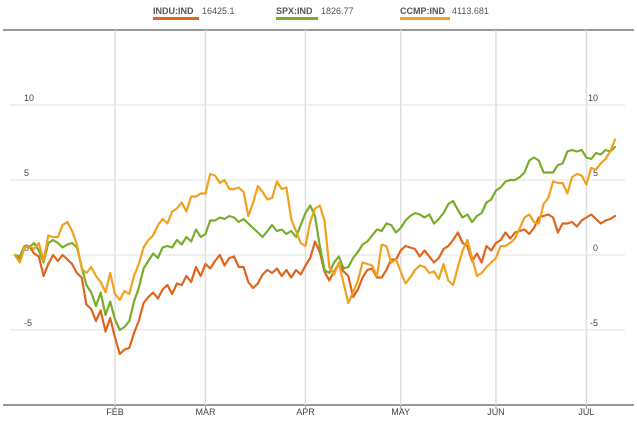 Image resolution: width=637 pixels, height=421 pixels. What do you see at coordinates (26, 173) in the screenshot?
I see `y-tick-label-left: 5` at bounding box center [26, 173].